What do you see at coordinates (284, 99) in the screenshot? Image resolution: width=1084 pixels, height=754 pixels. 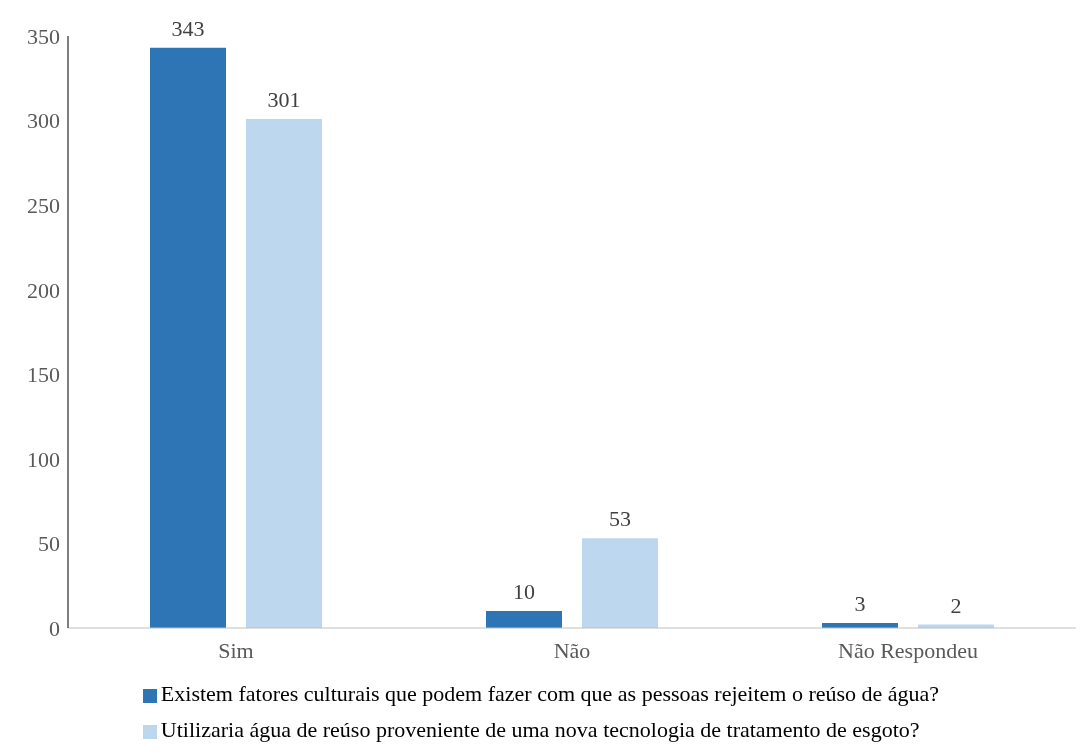 I see `data-label: 301` at bounding box center [284, 99].